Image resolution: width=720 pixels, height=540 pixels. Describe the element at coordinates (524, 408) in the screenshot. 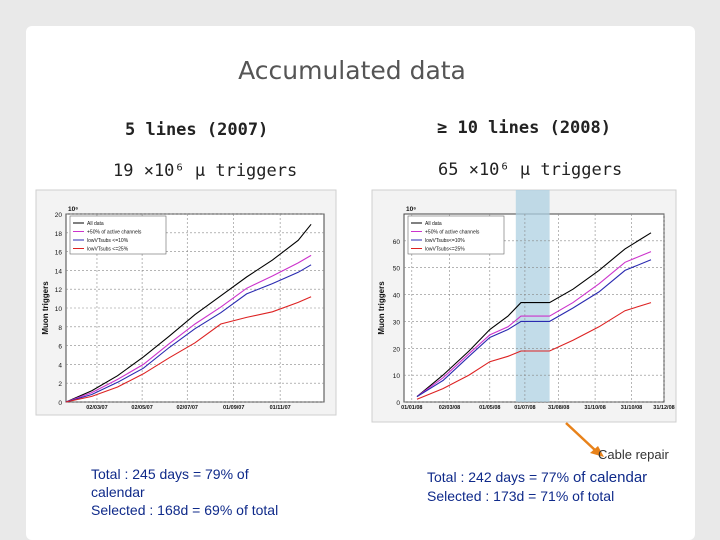

I see `c2008-xtick-label: 01/07/08` at that location.